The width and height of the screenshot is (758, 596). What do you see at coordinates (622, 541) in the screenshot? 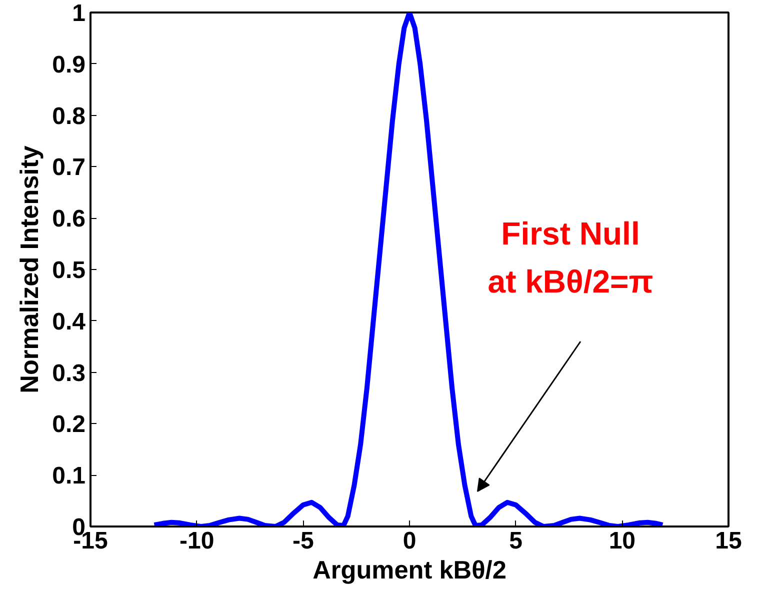
I see `x-tick-label: 10` at bounding box center [622, 541].